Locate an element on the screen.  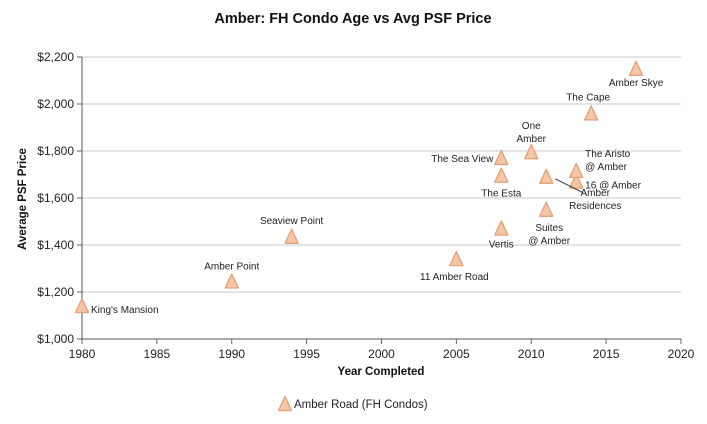
data-point-label: Vertis is located at coordinates (501, 245).